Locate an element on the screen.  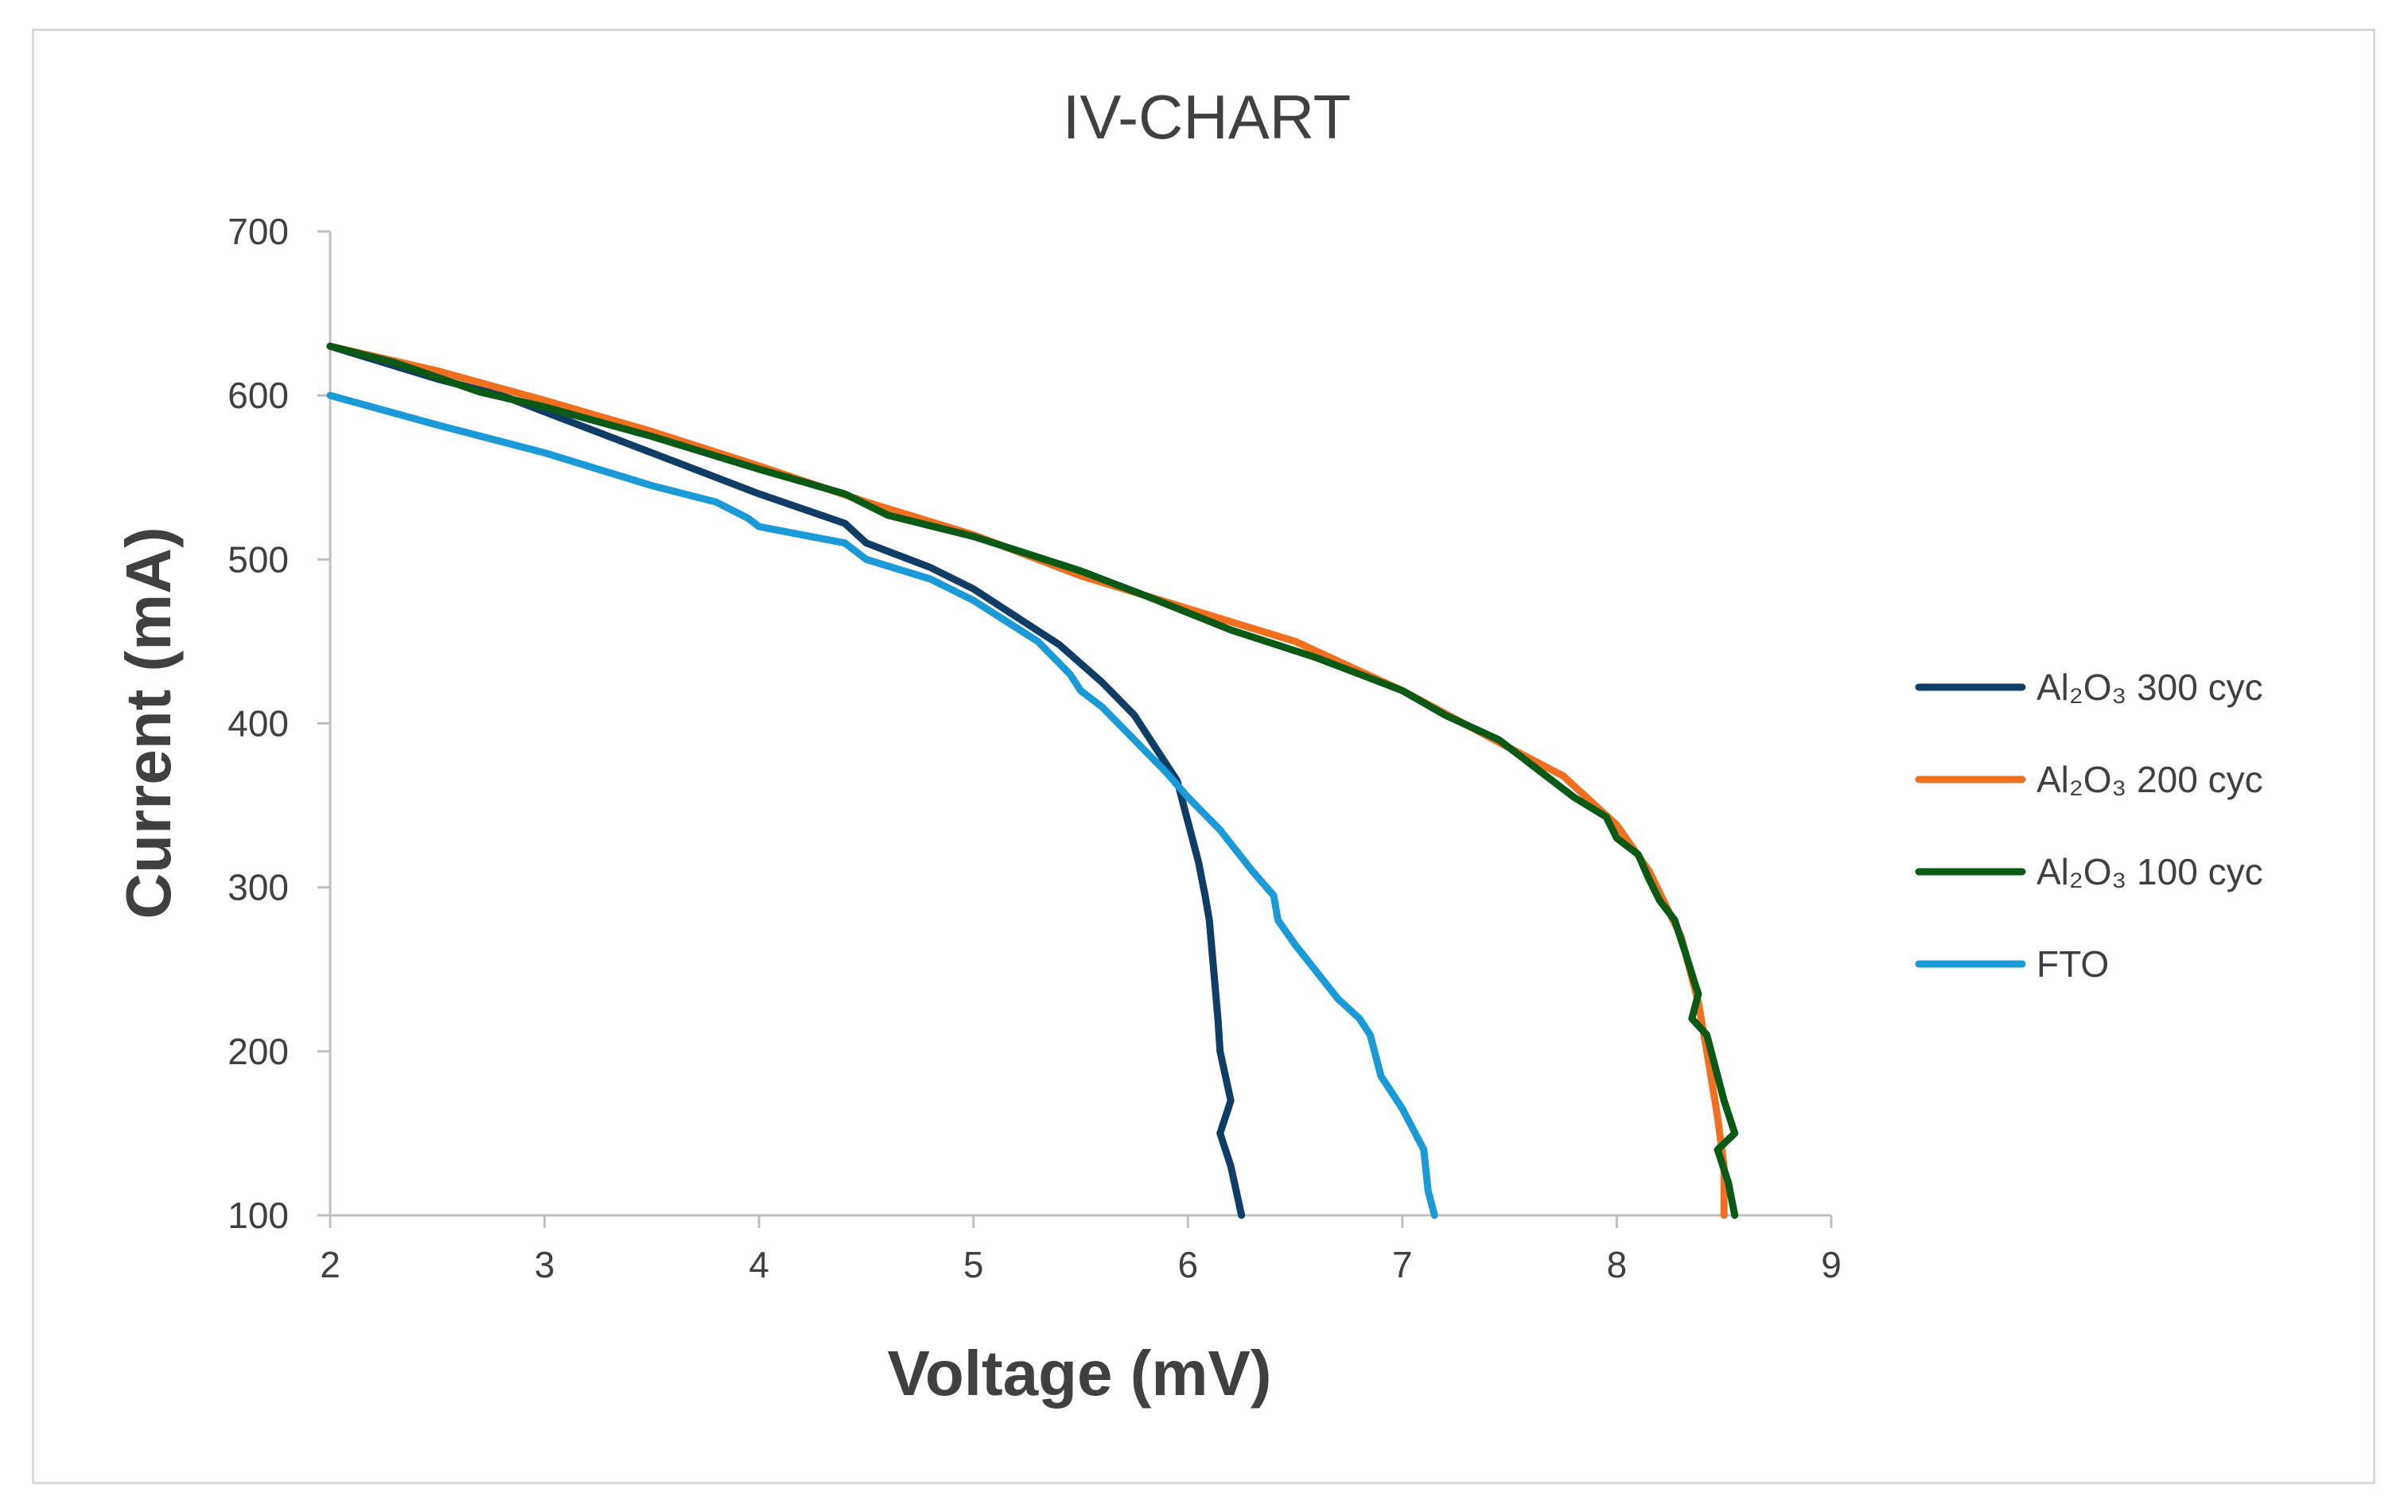
x-axis-title: Voltage (mV) is located at coordinates (1079, 1373).